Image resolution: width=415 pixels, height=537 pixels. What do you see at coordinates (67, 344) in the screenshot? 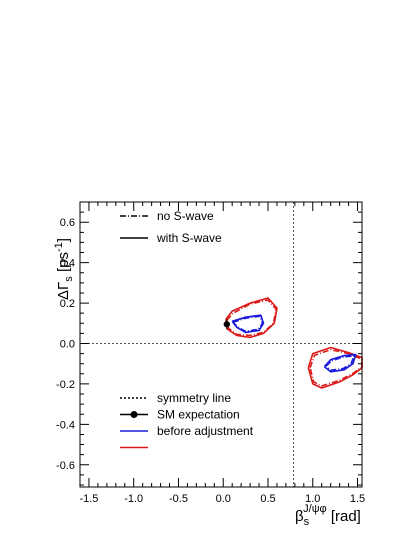
I see `y-tick-label: 0.0` at bounding box center [67, 344].